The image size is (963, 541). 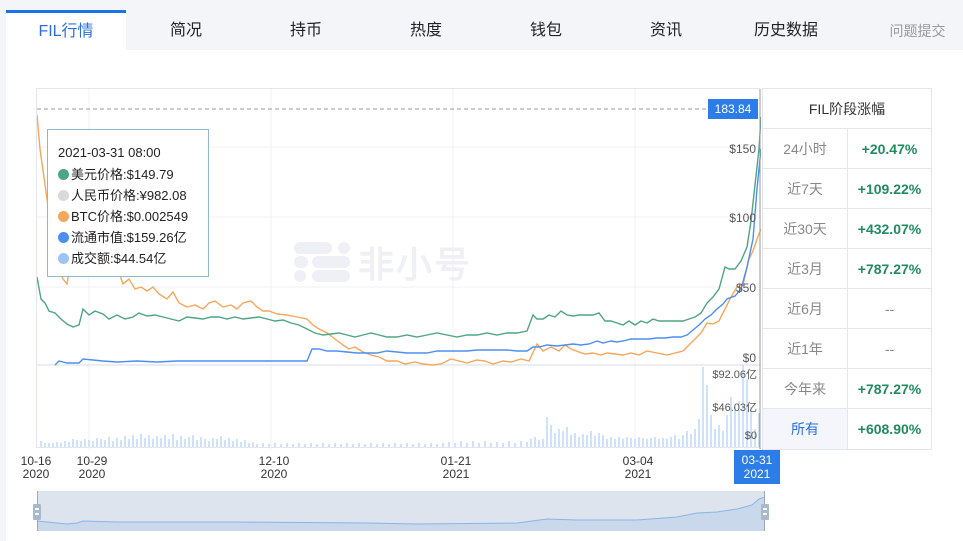 What do you see at coordinates (545, 30) in the screenshot?
I see `tab-wallet: 钱包` at bounding box center [545, 30].